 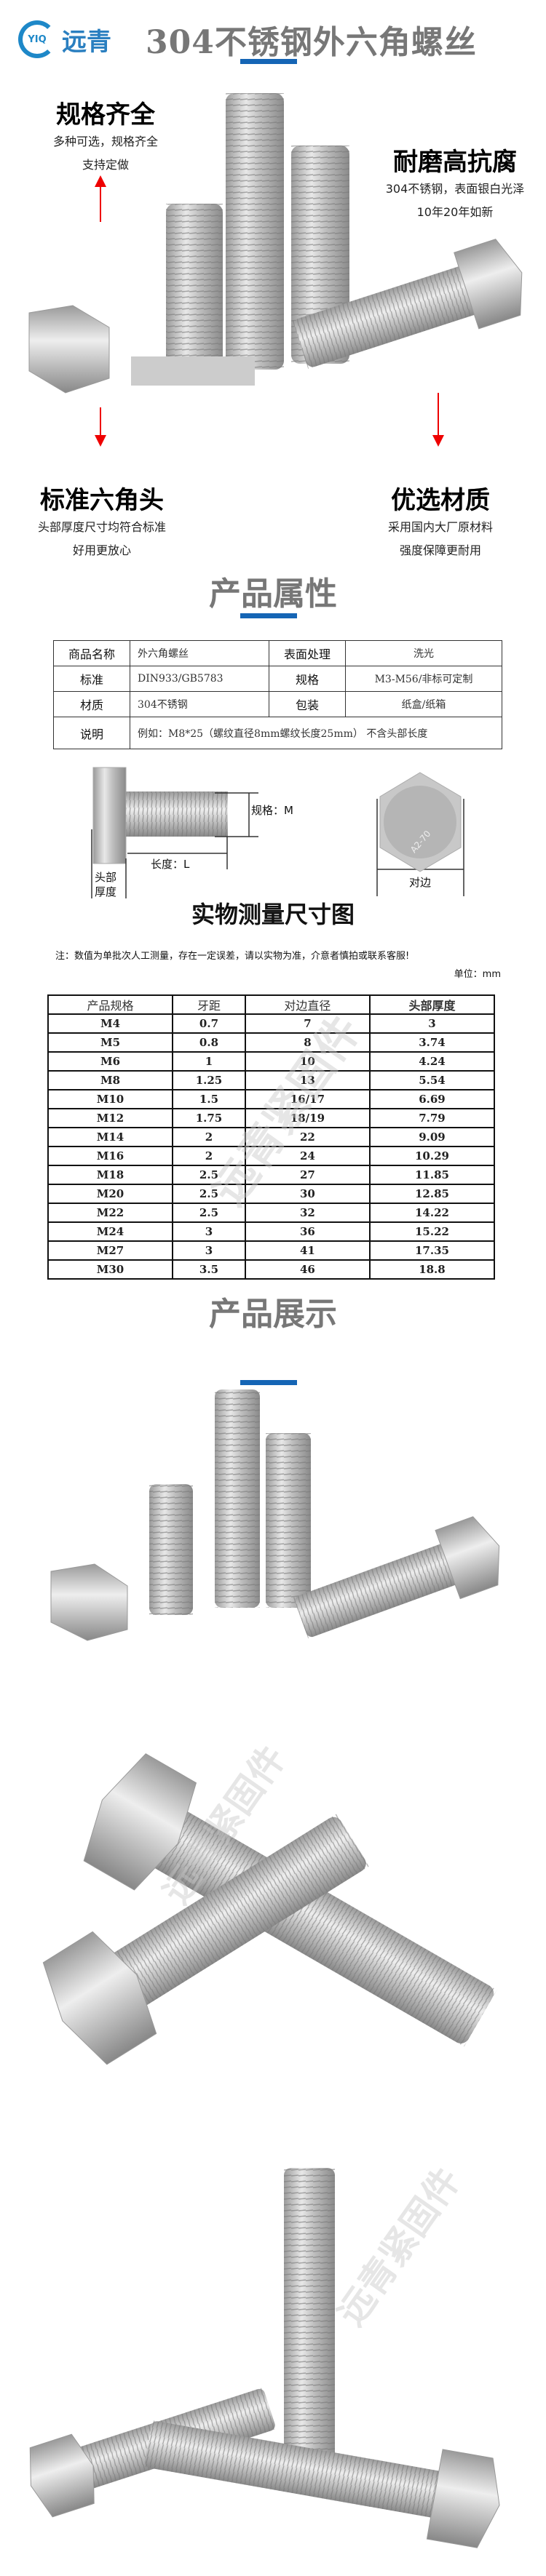 I want to click on table-row: 材质 304不锈钢 包装 纸盒/纸箱, so click(x=277, y=704).